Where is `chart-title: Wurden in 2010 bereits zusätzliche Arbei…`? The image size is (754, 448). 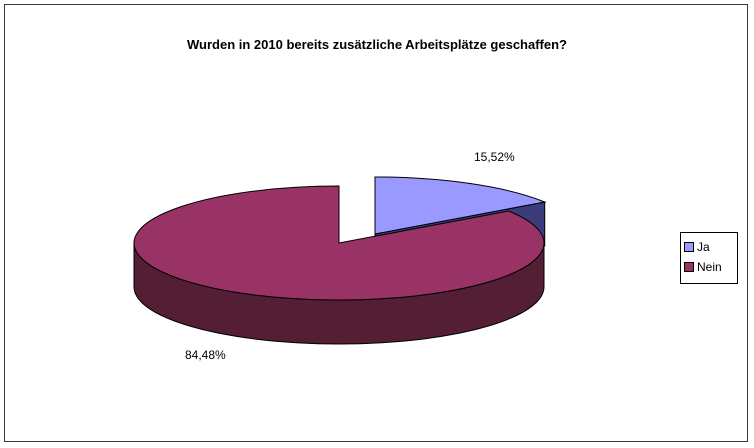
chart-title: Wurden in 2010 bereits zusätzliche Arbei… is located at coordinates (377, 44).